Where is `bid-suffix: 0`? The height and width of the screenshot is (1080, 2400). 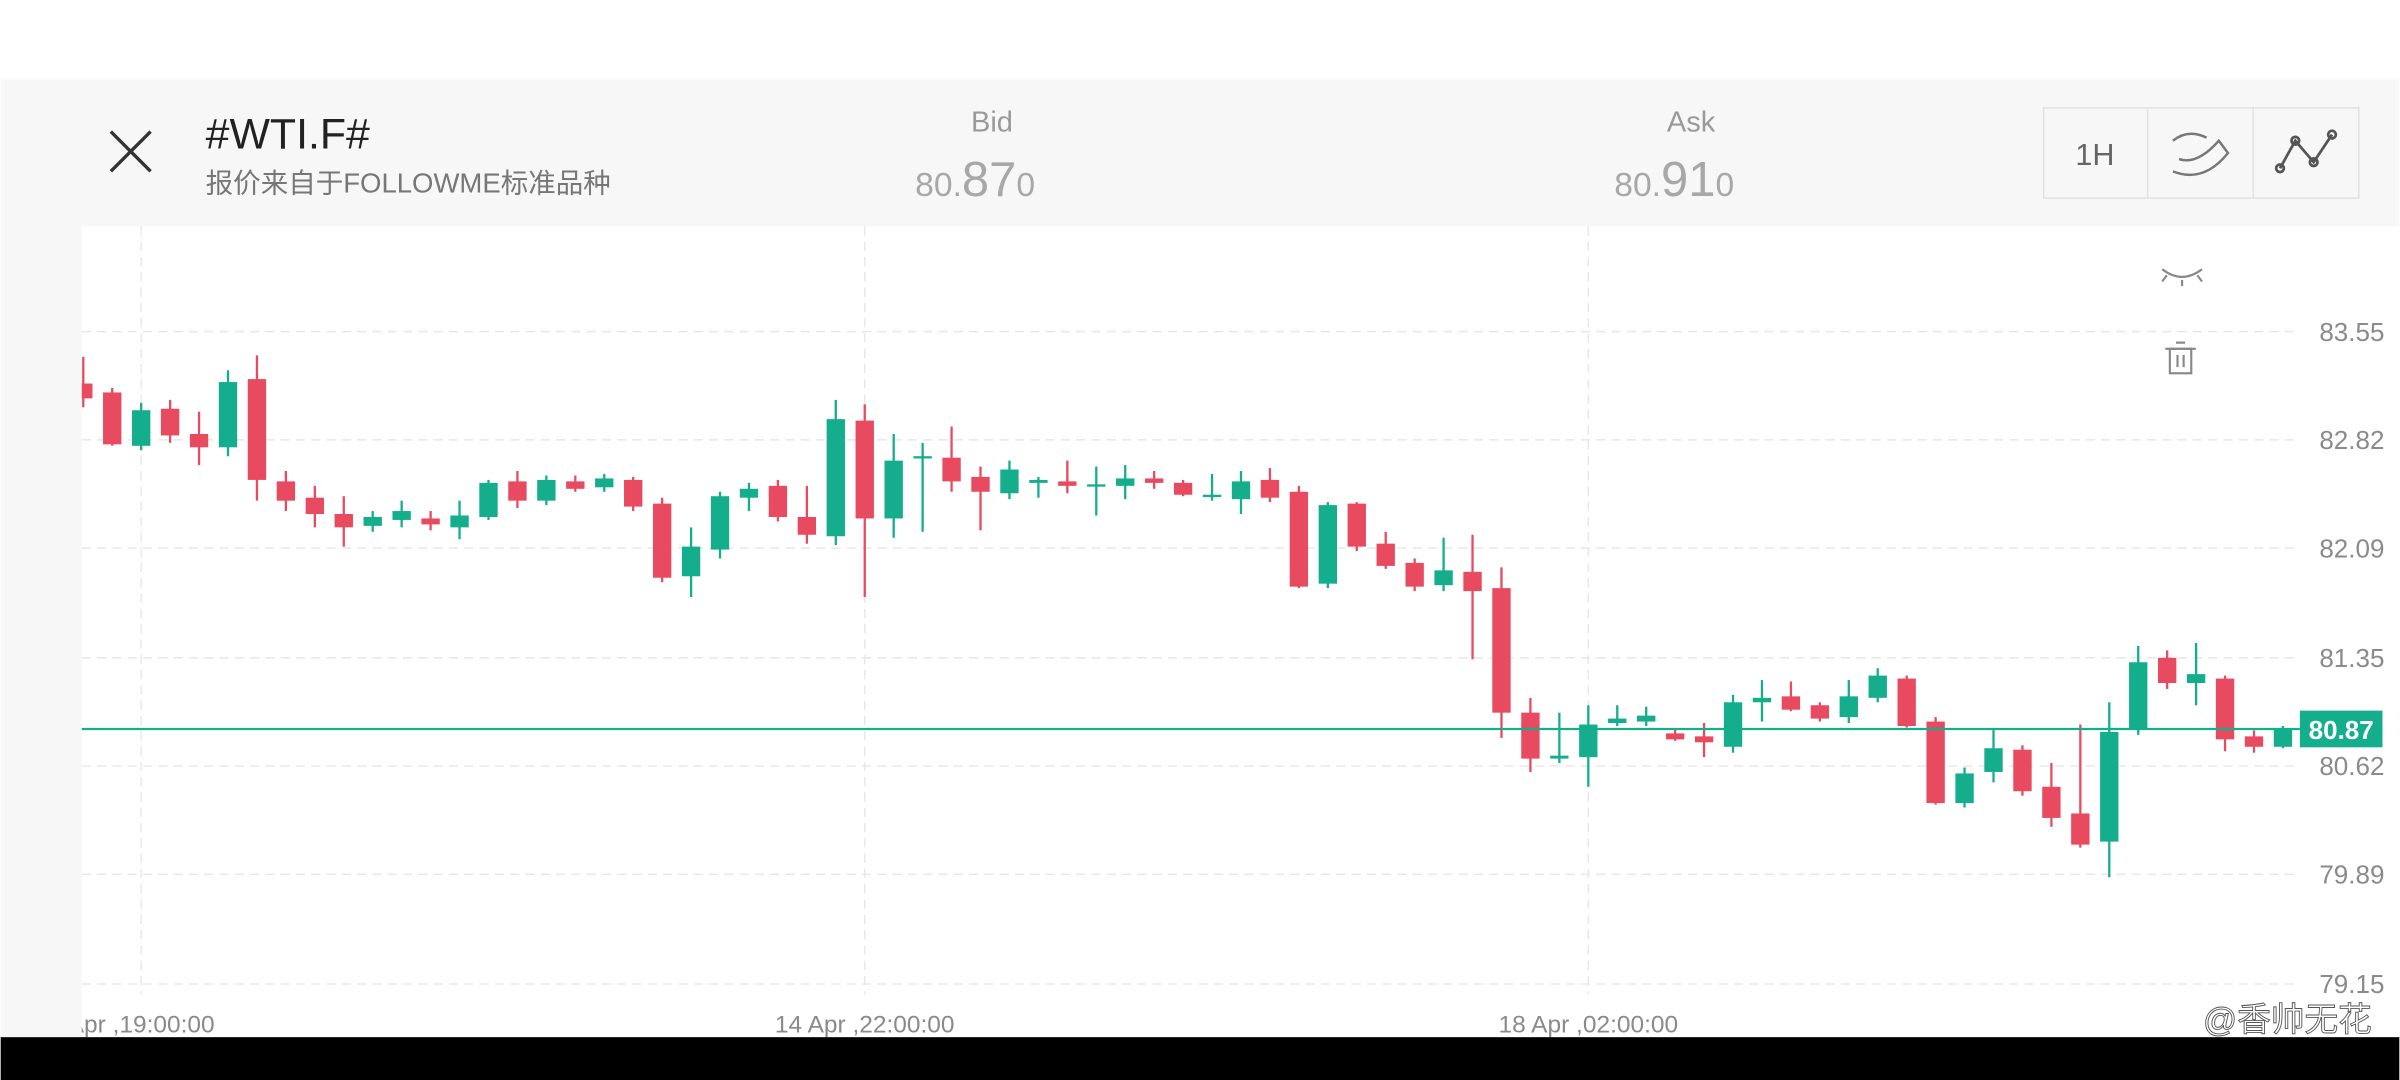 bid-suffix: 0 is located at coordinates (1025, 185).